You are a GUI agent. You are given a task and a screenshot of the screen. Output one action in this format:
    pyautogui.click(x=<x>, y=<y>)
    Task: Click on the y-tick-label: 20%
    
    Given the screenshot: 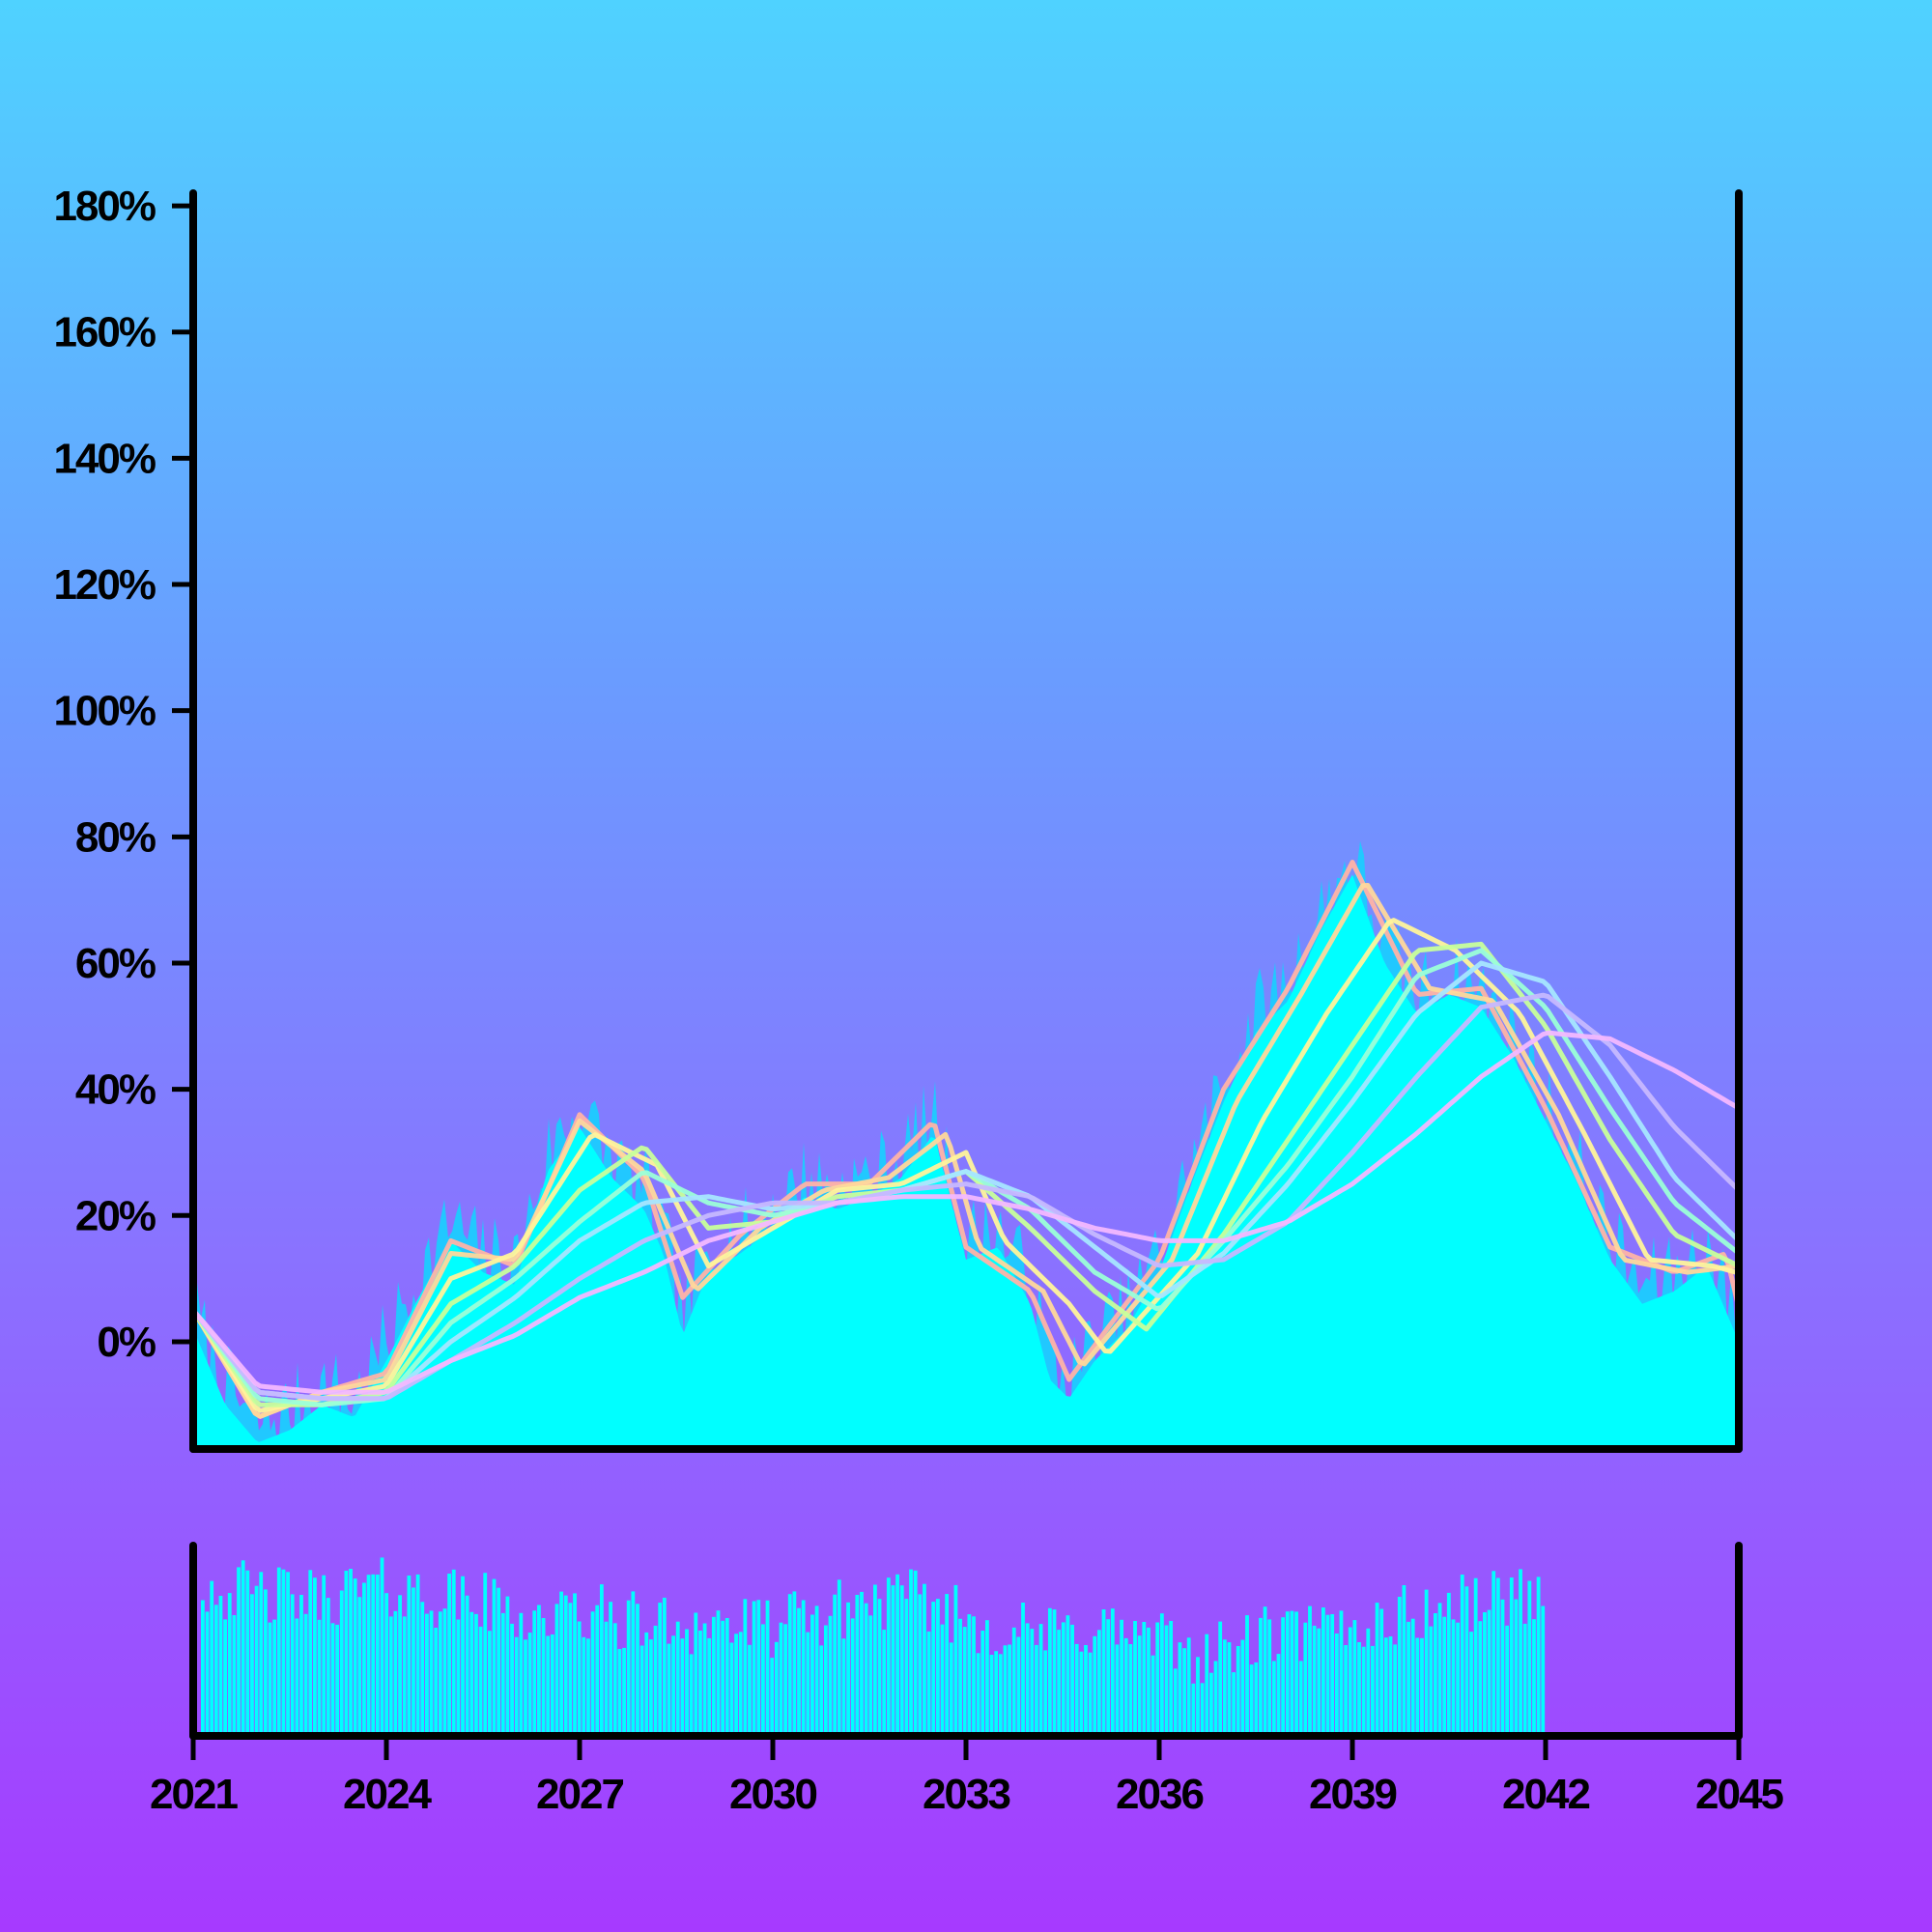 What is the action you would take?
    pyautogui.click(x=115, y=1215)
    